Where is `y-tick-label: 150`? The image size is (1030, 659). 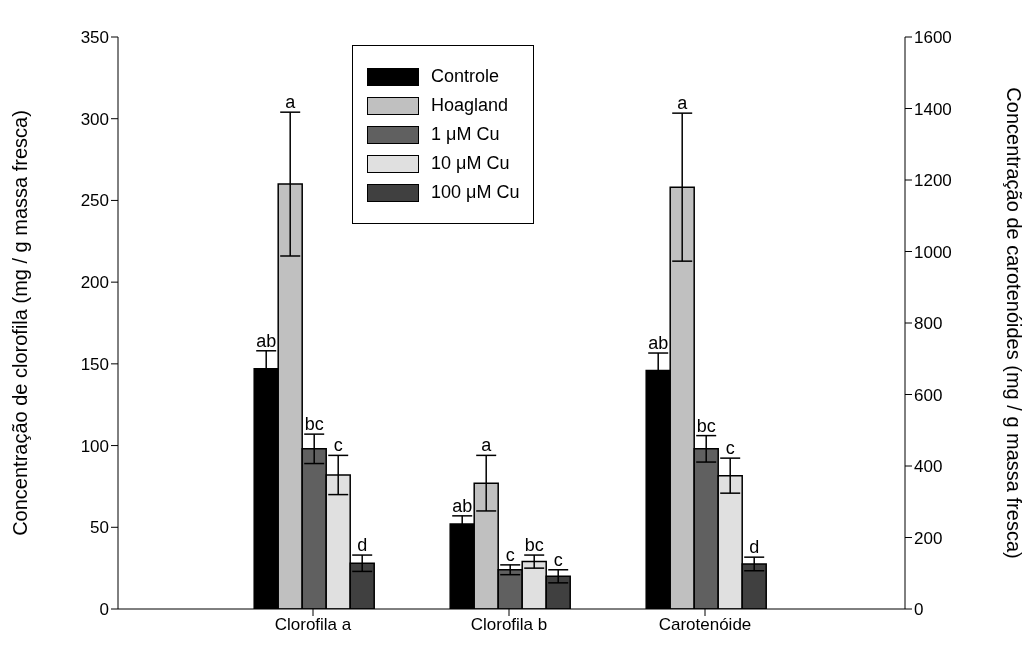 y-tick-label: 150 is located at coordinates (94, 364).